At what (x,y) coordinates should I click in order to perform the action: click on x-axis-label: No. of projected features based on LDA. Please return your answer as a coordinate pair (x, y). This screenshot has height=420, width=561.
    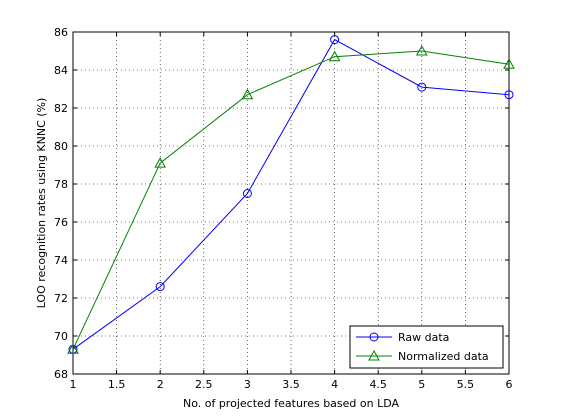
    Looking at the image, I should click on (291, 403).